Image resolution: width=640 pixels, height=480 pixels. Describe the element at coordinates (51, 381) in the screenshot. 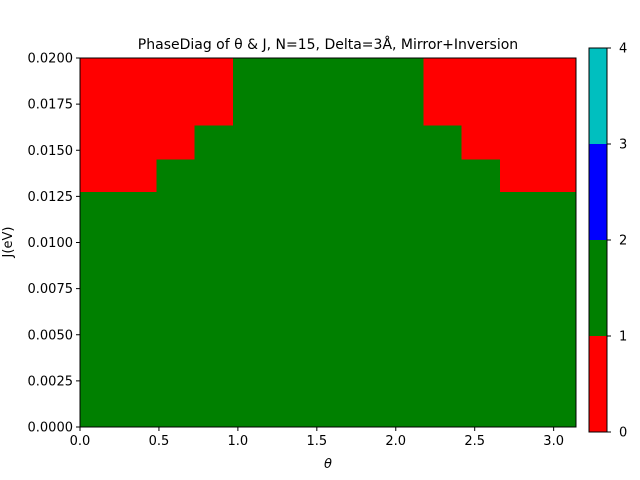

I see `y-tick-label: 0.0025` at that location.